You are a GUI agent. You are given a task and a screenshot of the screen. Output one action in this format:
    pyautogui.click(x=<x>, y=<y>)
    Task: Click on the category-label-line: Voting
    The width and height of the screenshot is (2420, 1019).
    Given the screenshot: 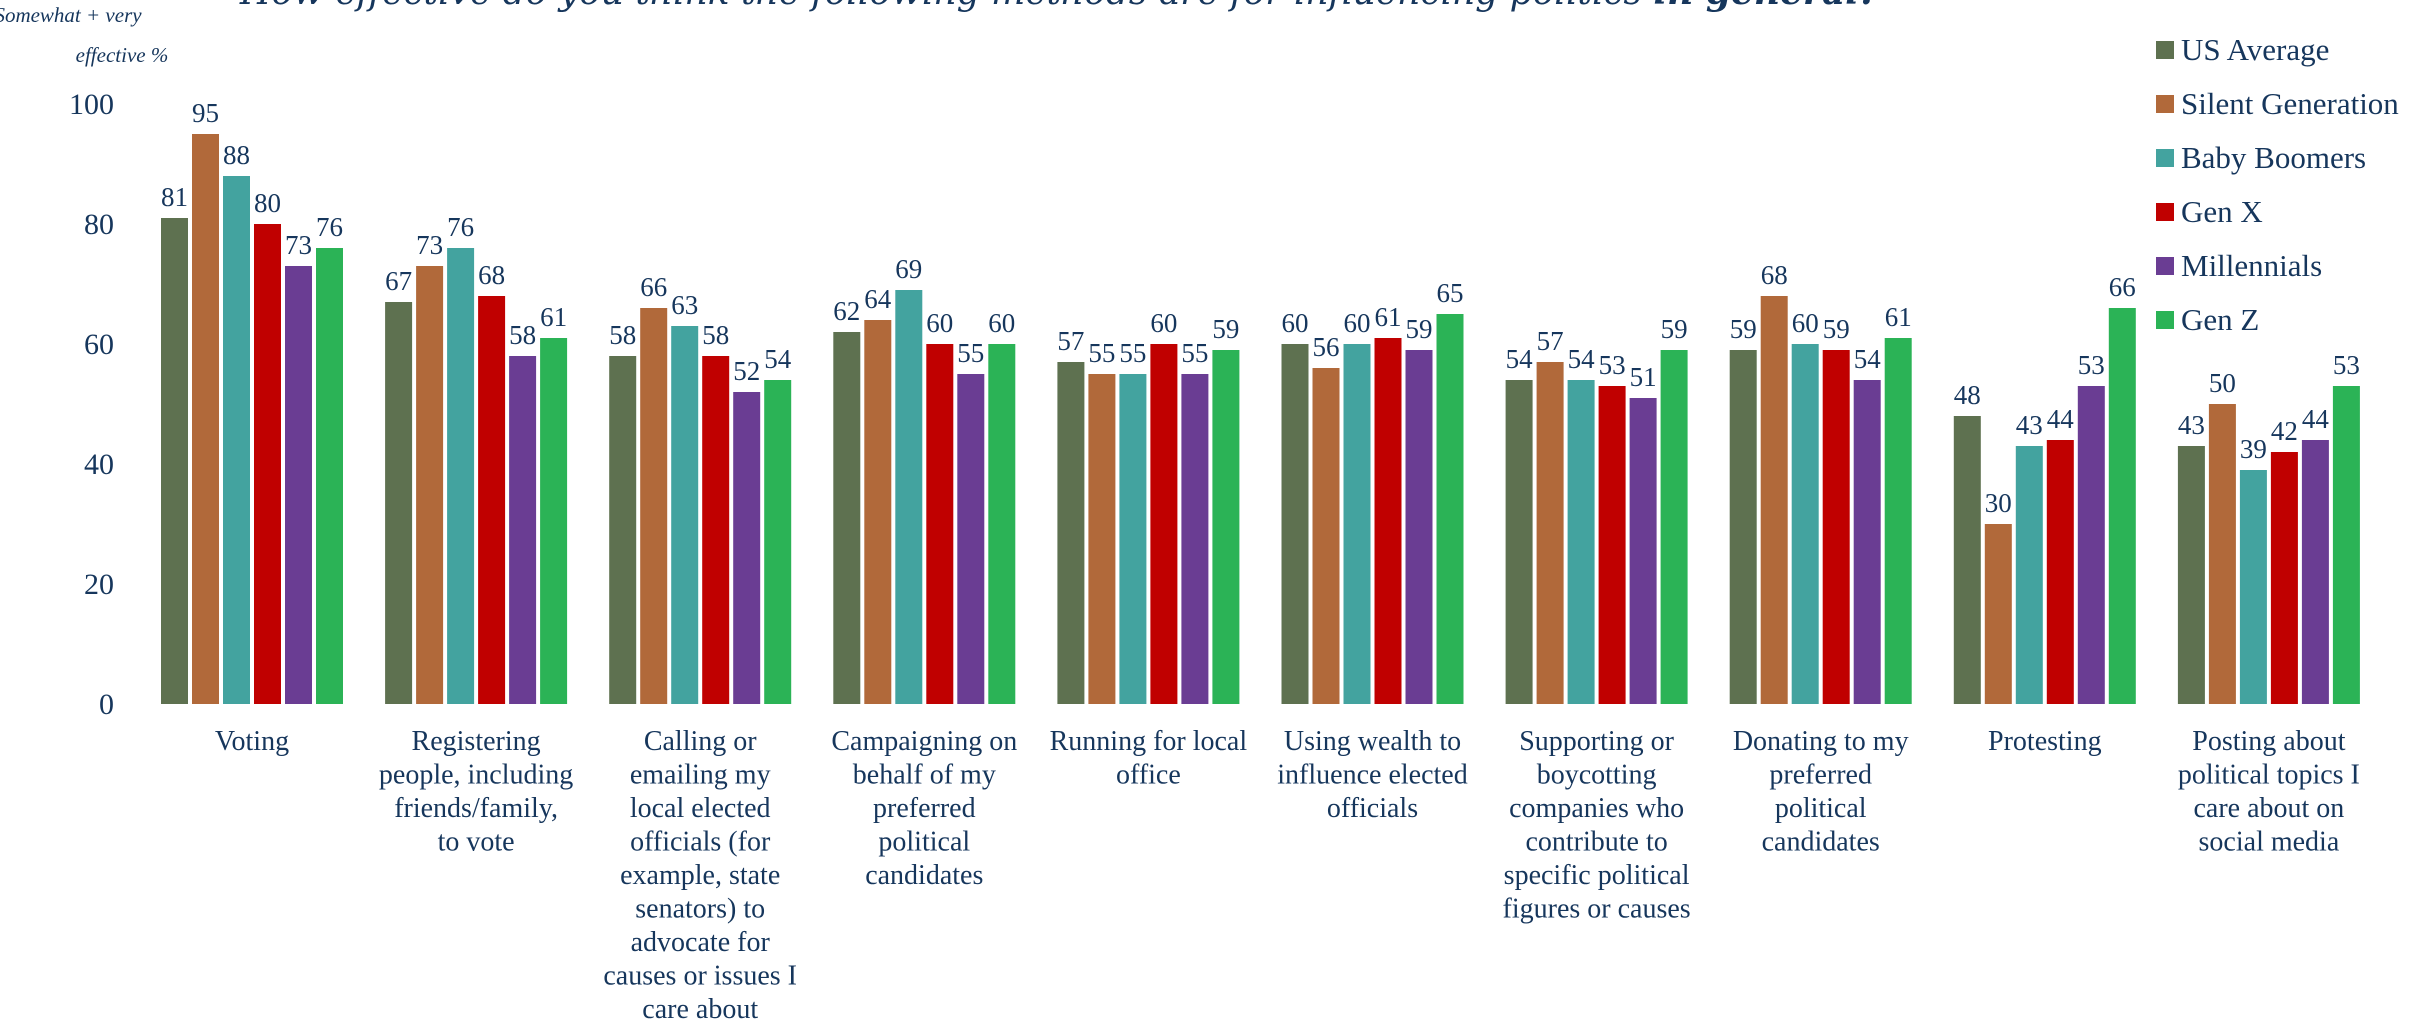 What is the action you would take?
    pyautogui.click(x=252, y=741)
    